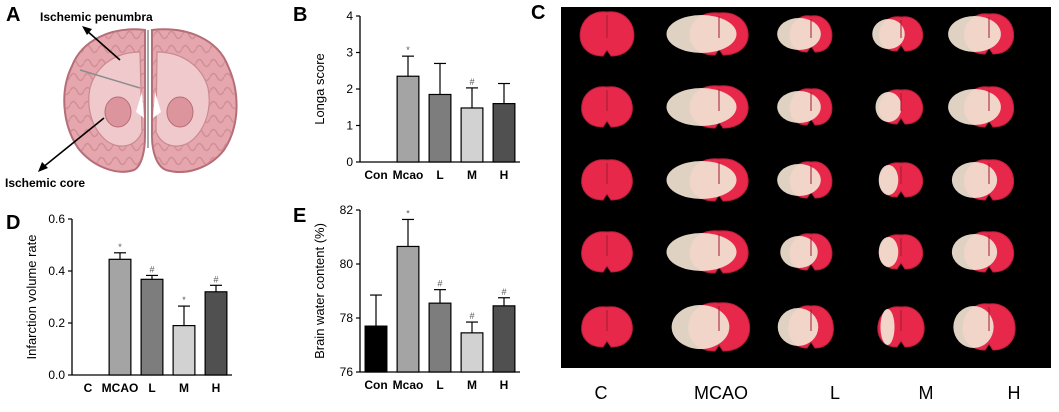 The width and height of the screenshot is (1059, 412). What do you see at coordinates (834, 393) in the screenshot?
I see `photo-col-label-l: L` at bounding box center [834, 393].